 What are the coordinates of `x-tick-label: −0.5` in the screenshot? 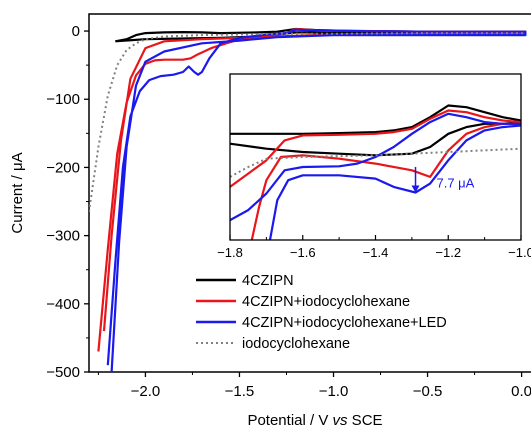 It's located at (428, 391).